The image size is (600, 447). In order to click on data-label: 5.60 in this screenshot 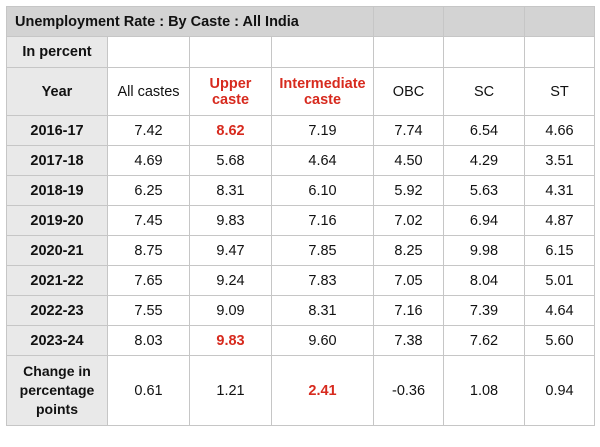, I will do `click(560, 340)`.